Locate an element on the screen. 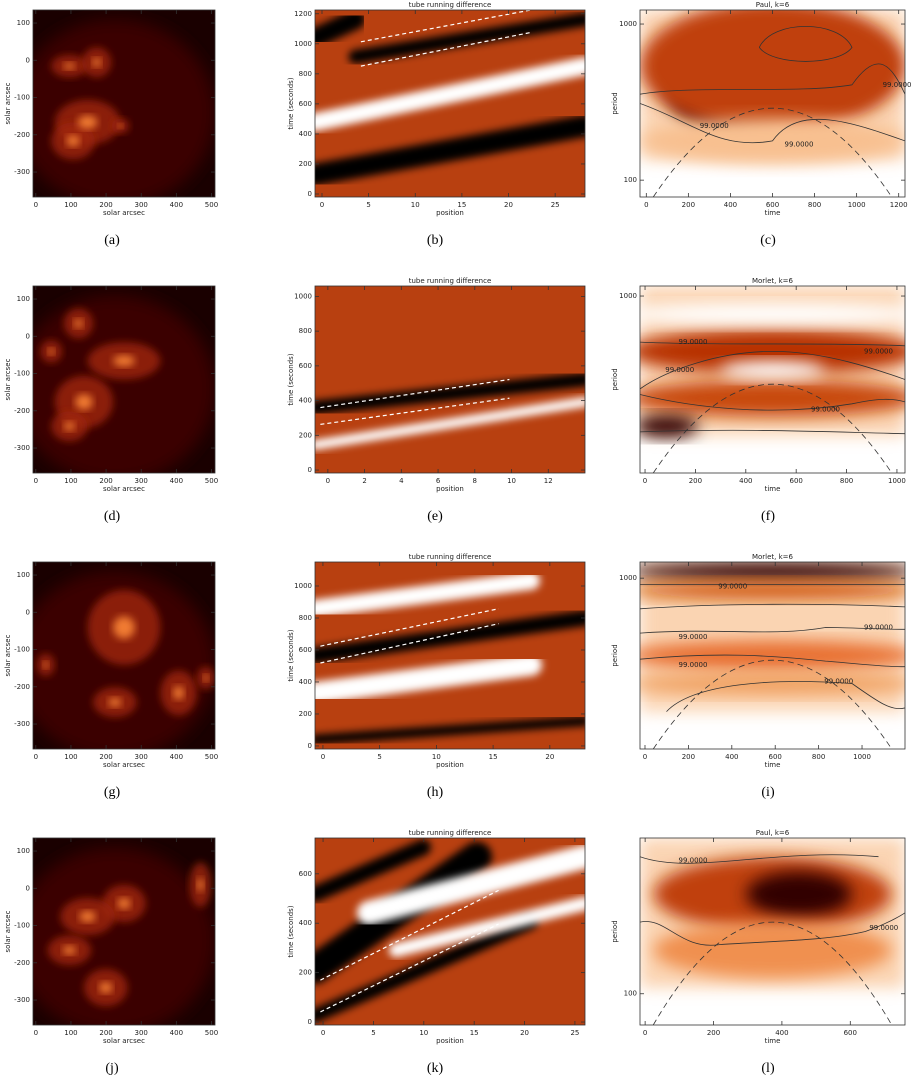  y-tick-label: 600 is located at coordinates (305, 366).